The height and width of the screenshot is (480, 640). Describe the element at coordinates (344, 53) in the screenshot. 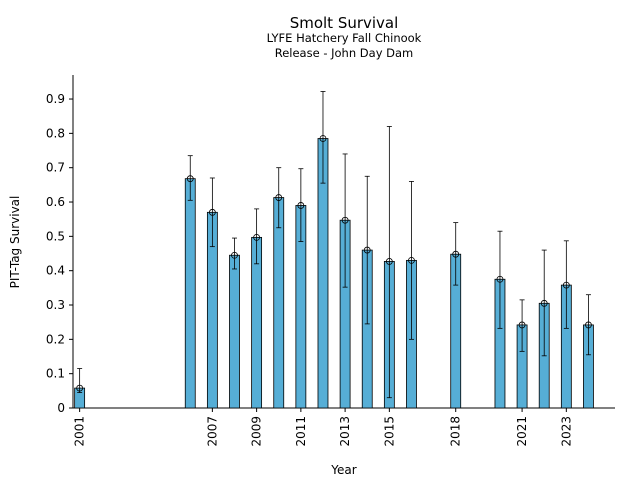

I see `chart-subtitle-line-2: Release - John Day Dam` at that location.